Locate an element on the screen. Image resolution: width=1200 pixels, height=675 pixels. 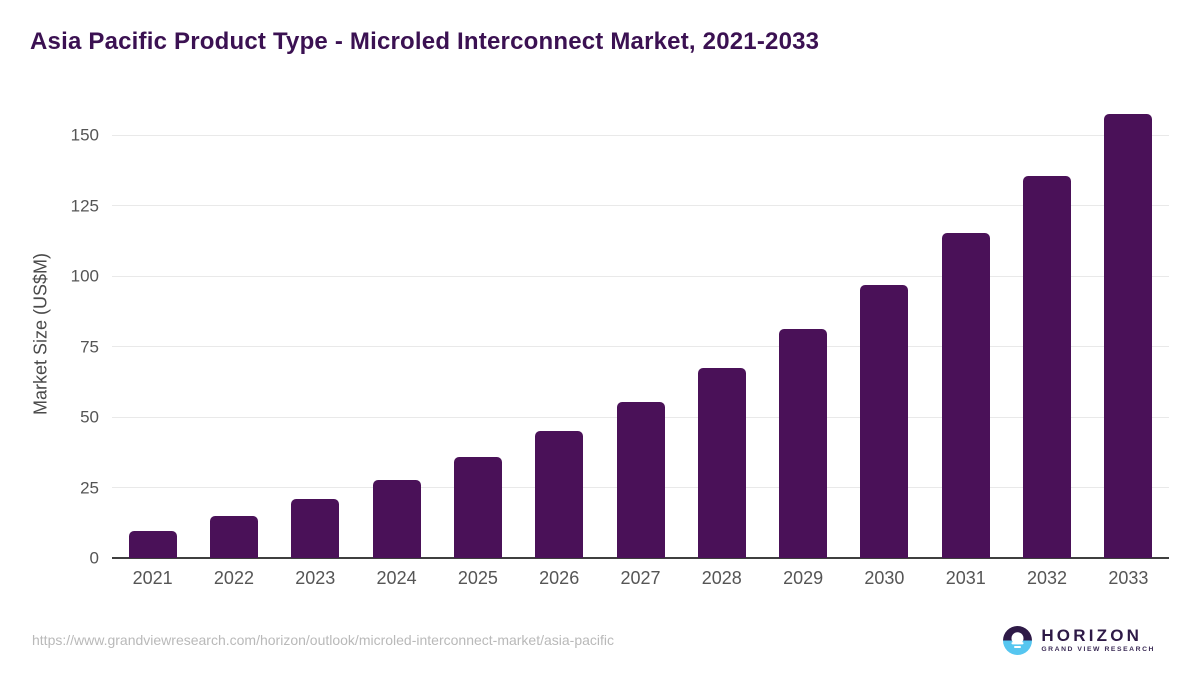
logo-name: HORIZON is located at coordinates (1092, 635).